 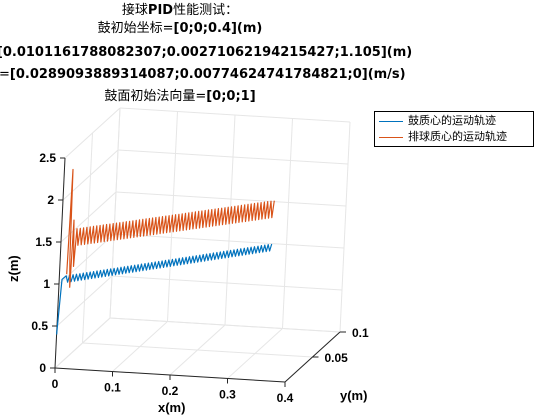 I want to click on z-tick-label: 1, so click(x=46, y=284).